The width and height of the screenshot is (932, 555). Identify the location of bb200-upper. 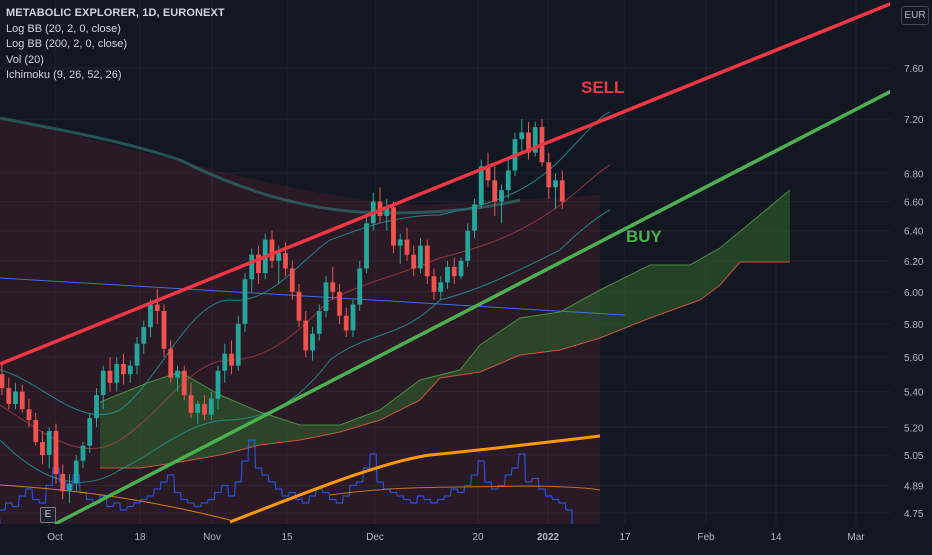
(260, 165).